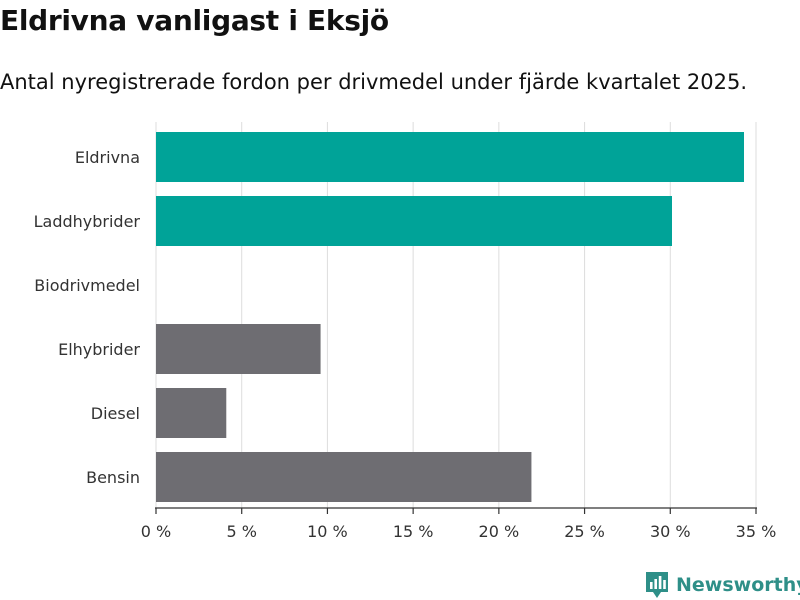 This screenshot has height=600, width=800. Describe the element at coordinates (499, 531) in the screenshot. I see `x-tick-label-4: 20 %` at that location.